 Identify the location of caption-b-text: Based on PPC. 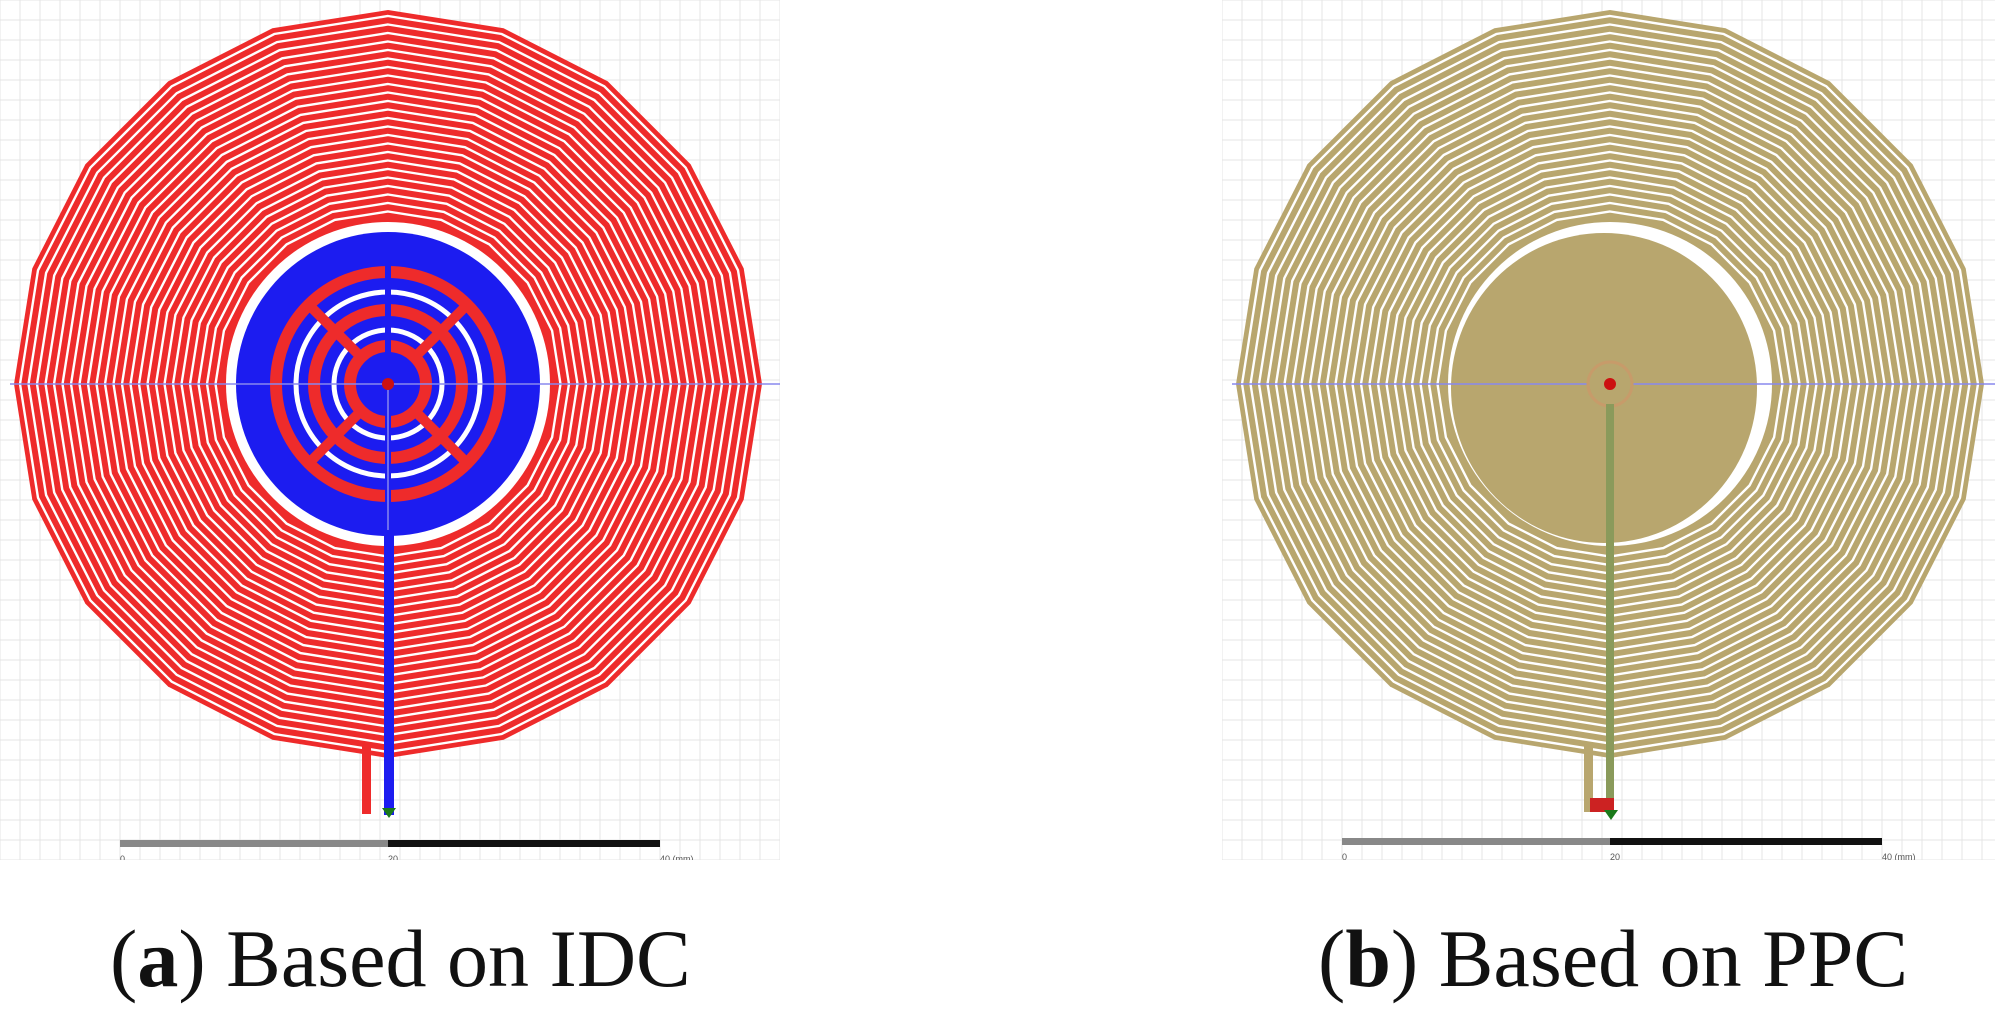
(1663, 958).